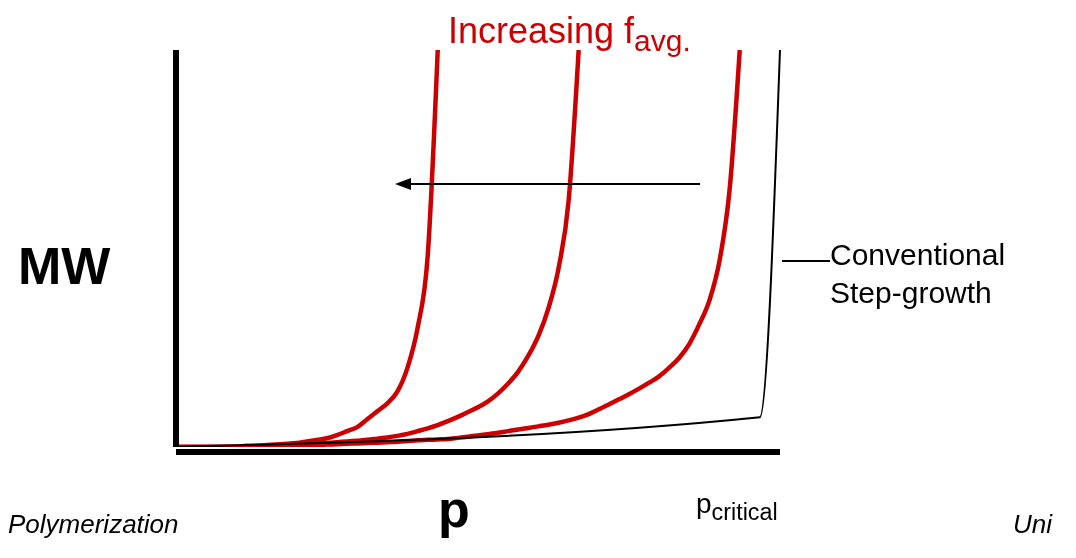  I want to click on text: Uni, so click(1033, 524).